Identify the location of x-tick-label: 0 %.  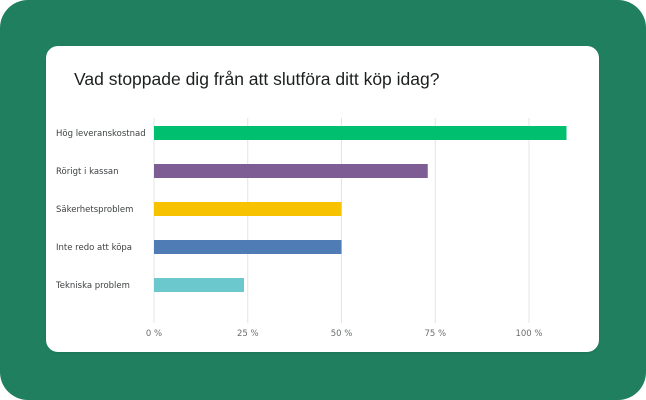
(154, 334).